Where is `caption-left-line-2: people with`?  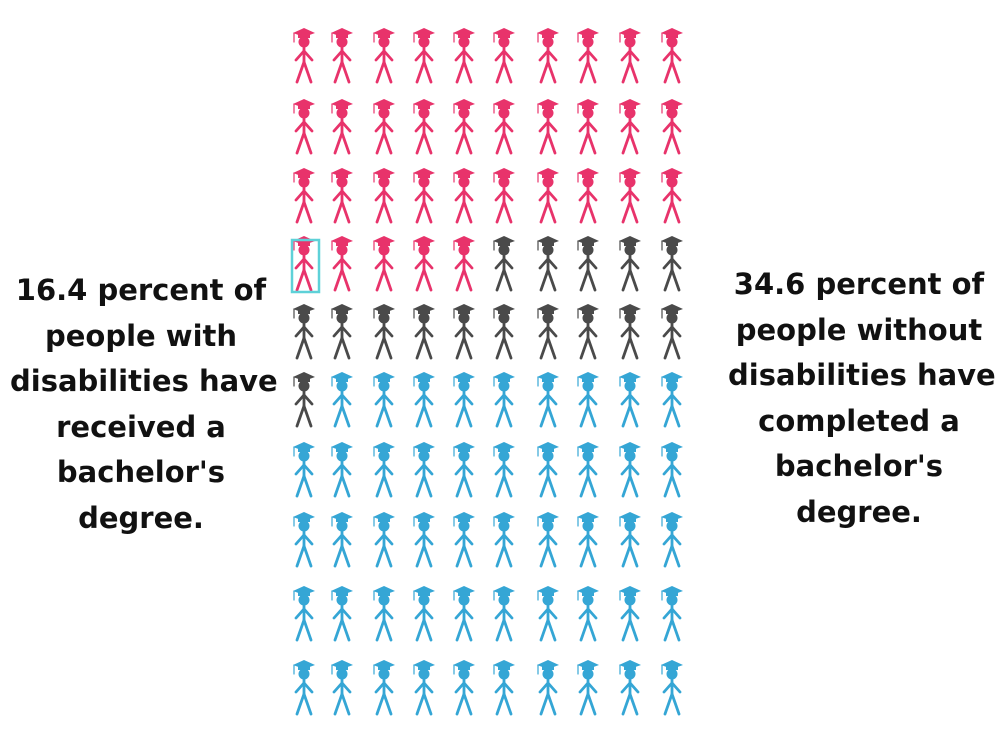
caption-left-line-2: people with is located at coordinates (141, 335).